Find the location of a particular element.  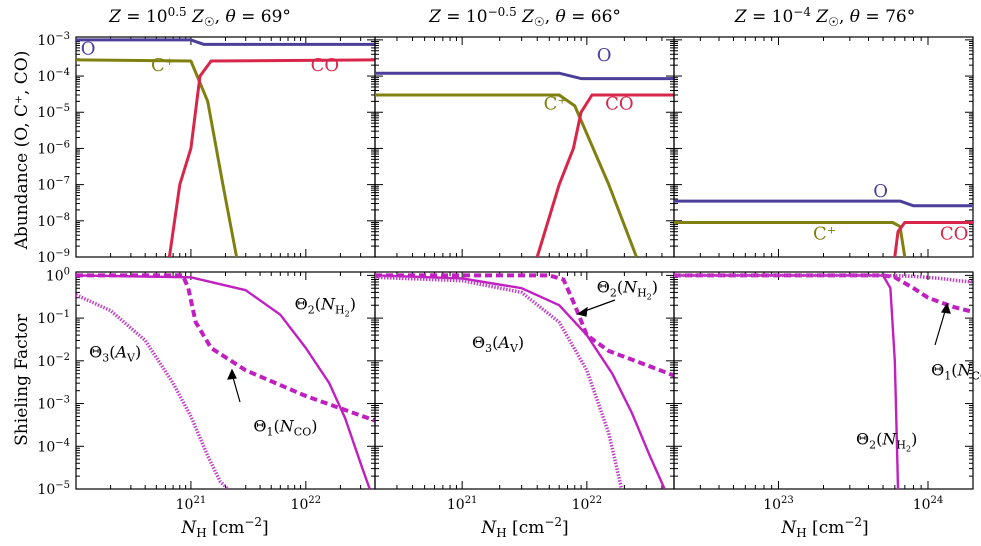

y-tick-label: 10⁻⁷ is located at coordinates (53, 185).